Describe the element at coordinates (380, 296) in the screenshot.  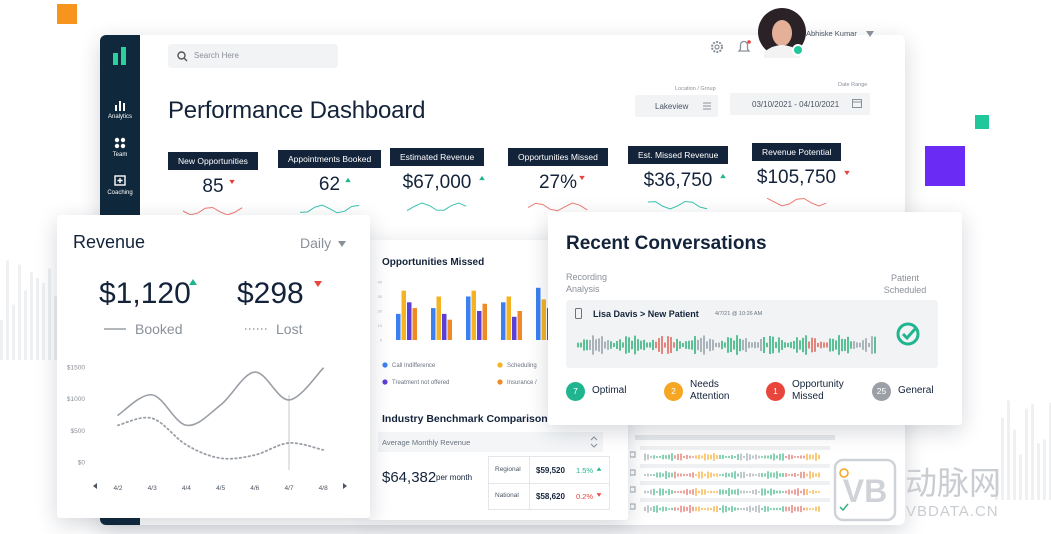
I see `y-tick-label: 30` at that location.